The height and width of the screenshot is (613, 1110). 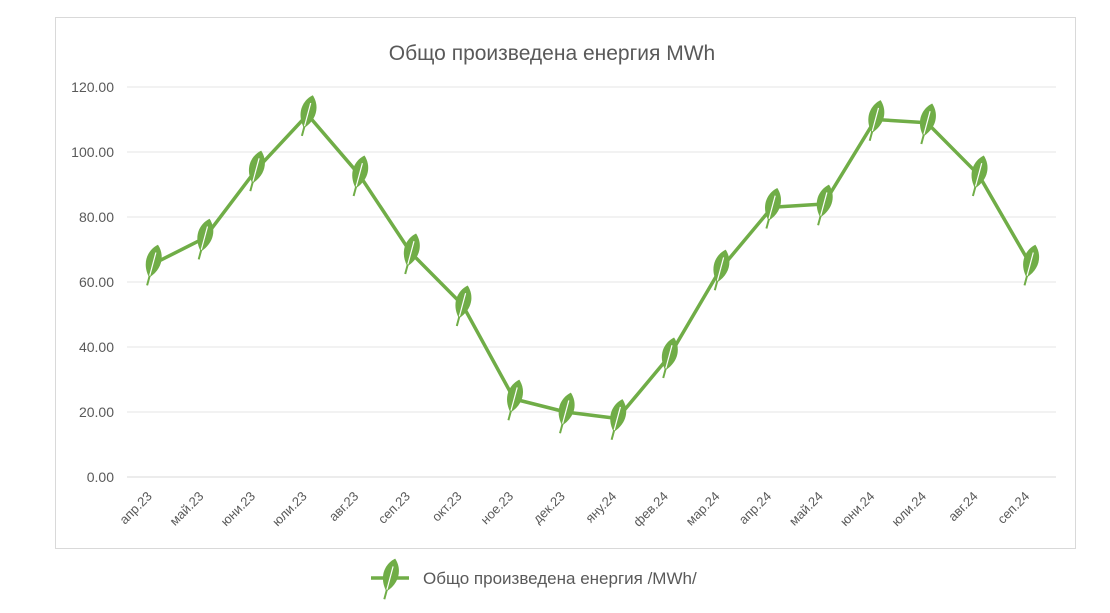 I want to click on x-tick-label: яну.24, so click(x=600, y=507).